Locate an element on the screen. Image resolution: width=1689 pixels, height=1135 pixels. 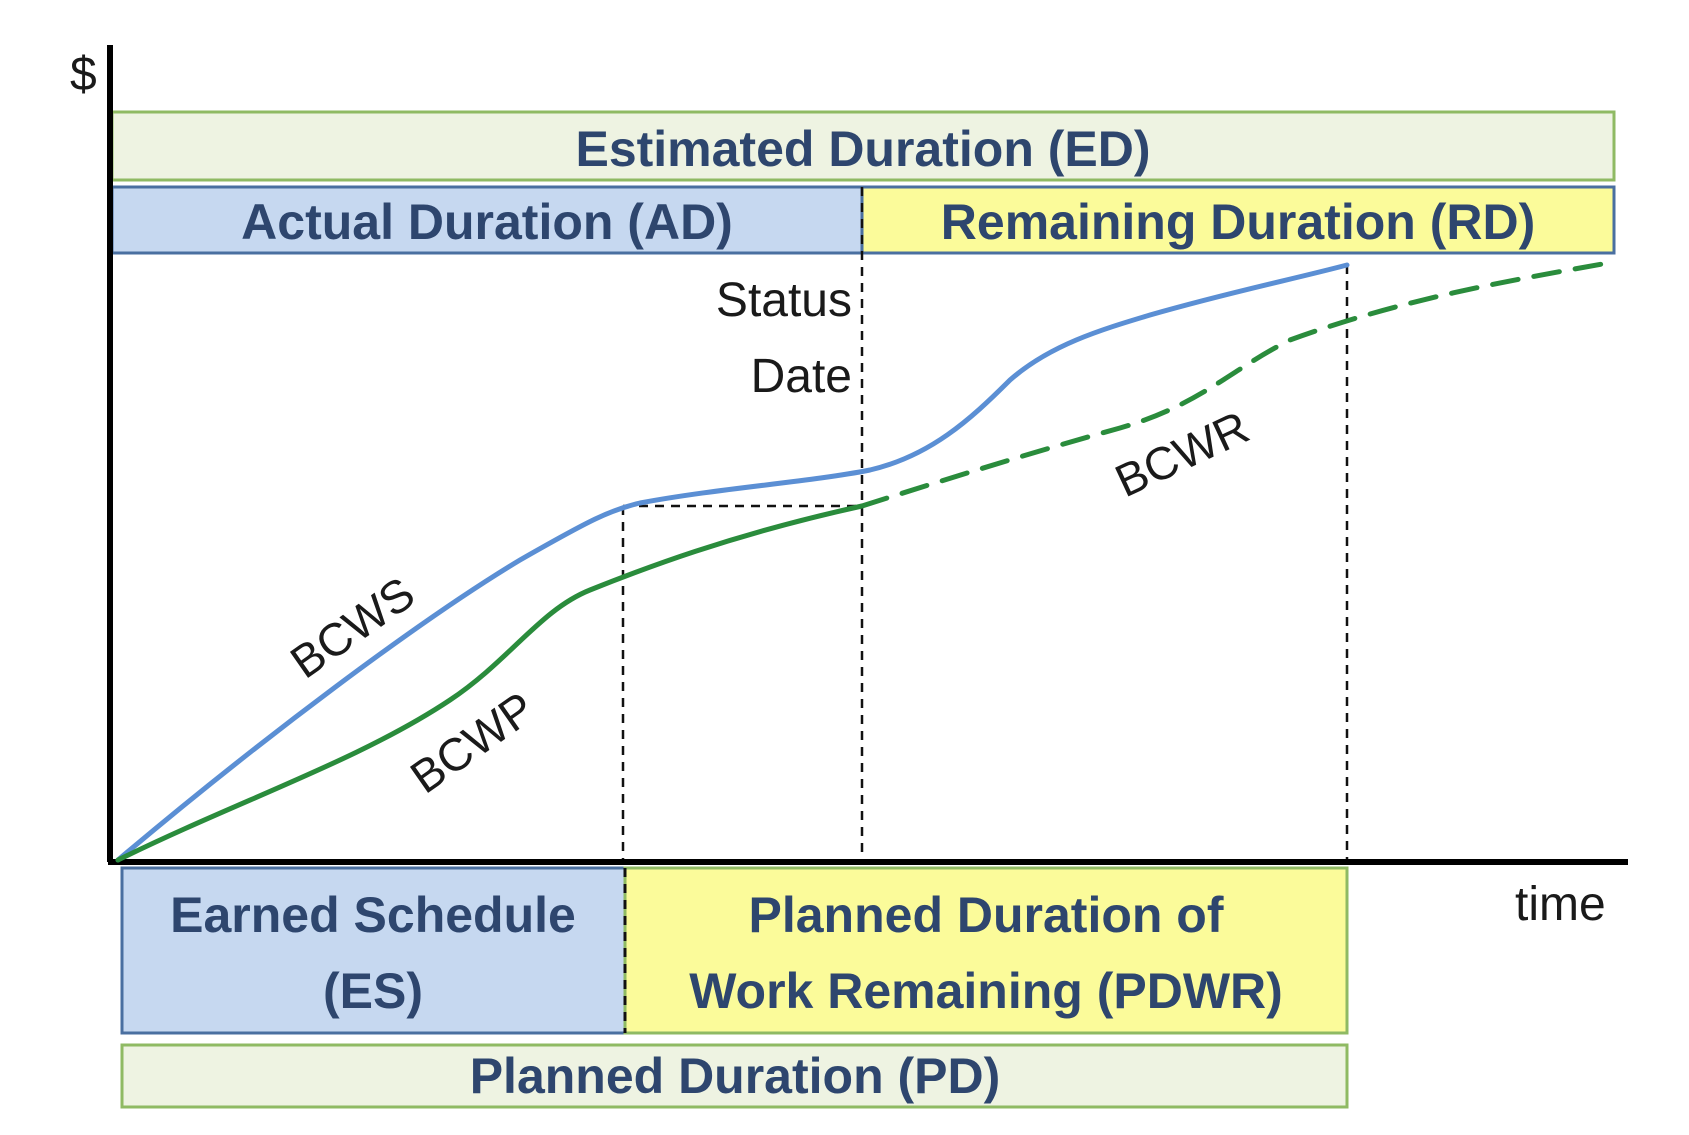
actual-duration-band is located at coordinates (487, 220).